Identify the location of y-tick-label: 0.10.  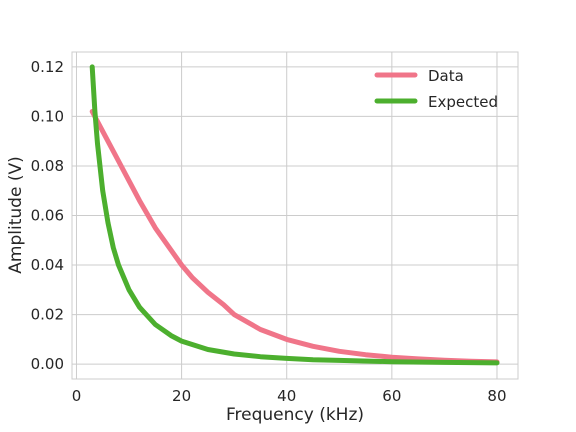
(47, 116).